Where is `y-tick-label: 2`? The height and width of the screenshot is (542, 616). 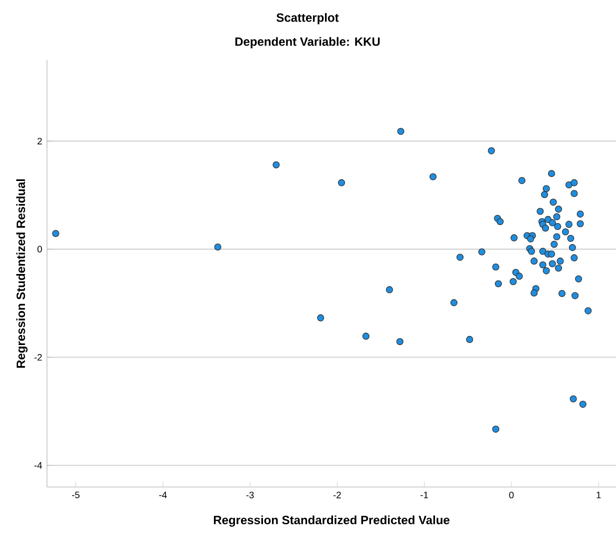 y-tick-label: 2 is located at coordinates (40, 141).